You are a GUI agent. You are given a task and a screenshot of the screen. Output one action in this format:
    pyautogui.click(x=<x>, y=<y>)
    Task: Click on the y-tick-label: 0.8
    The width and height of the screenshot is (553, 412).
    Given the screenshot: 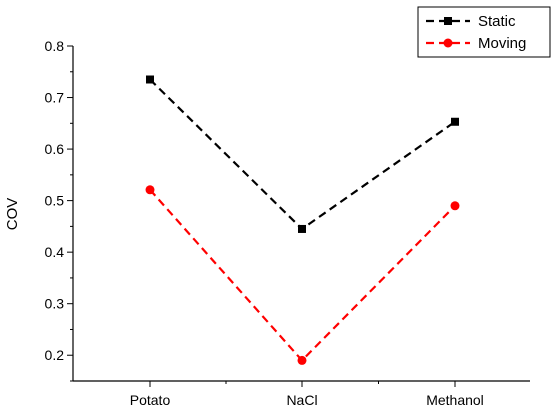 What is the action you would take?
    pyautogui.click(x=55, y=46)
    